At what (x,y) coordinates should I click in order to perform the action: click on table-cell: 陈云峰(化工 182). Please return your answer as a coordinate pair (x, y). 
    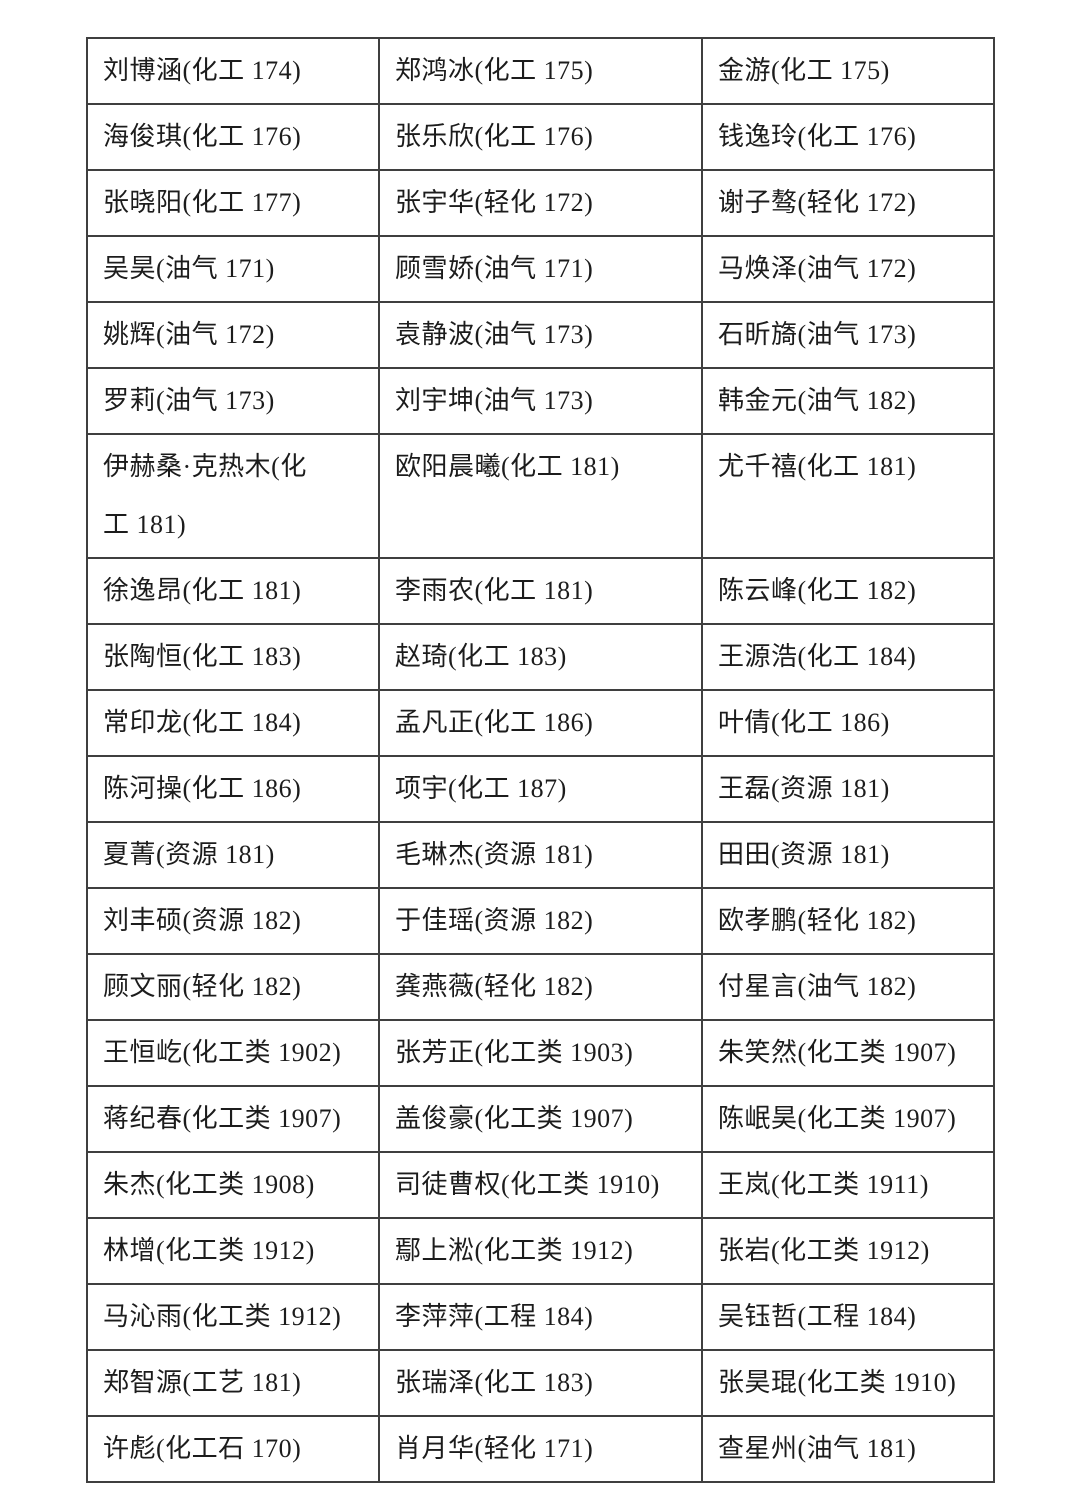
    Looking at the image, I should click on (848, 591).